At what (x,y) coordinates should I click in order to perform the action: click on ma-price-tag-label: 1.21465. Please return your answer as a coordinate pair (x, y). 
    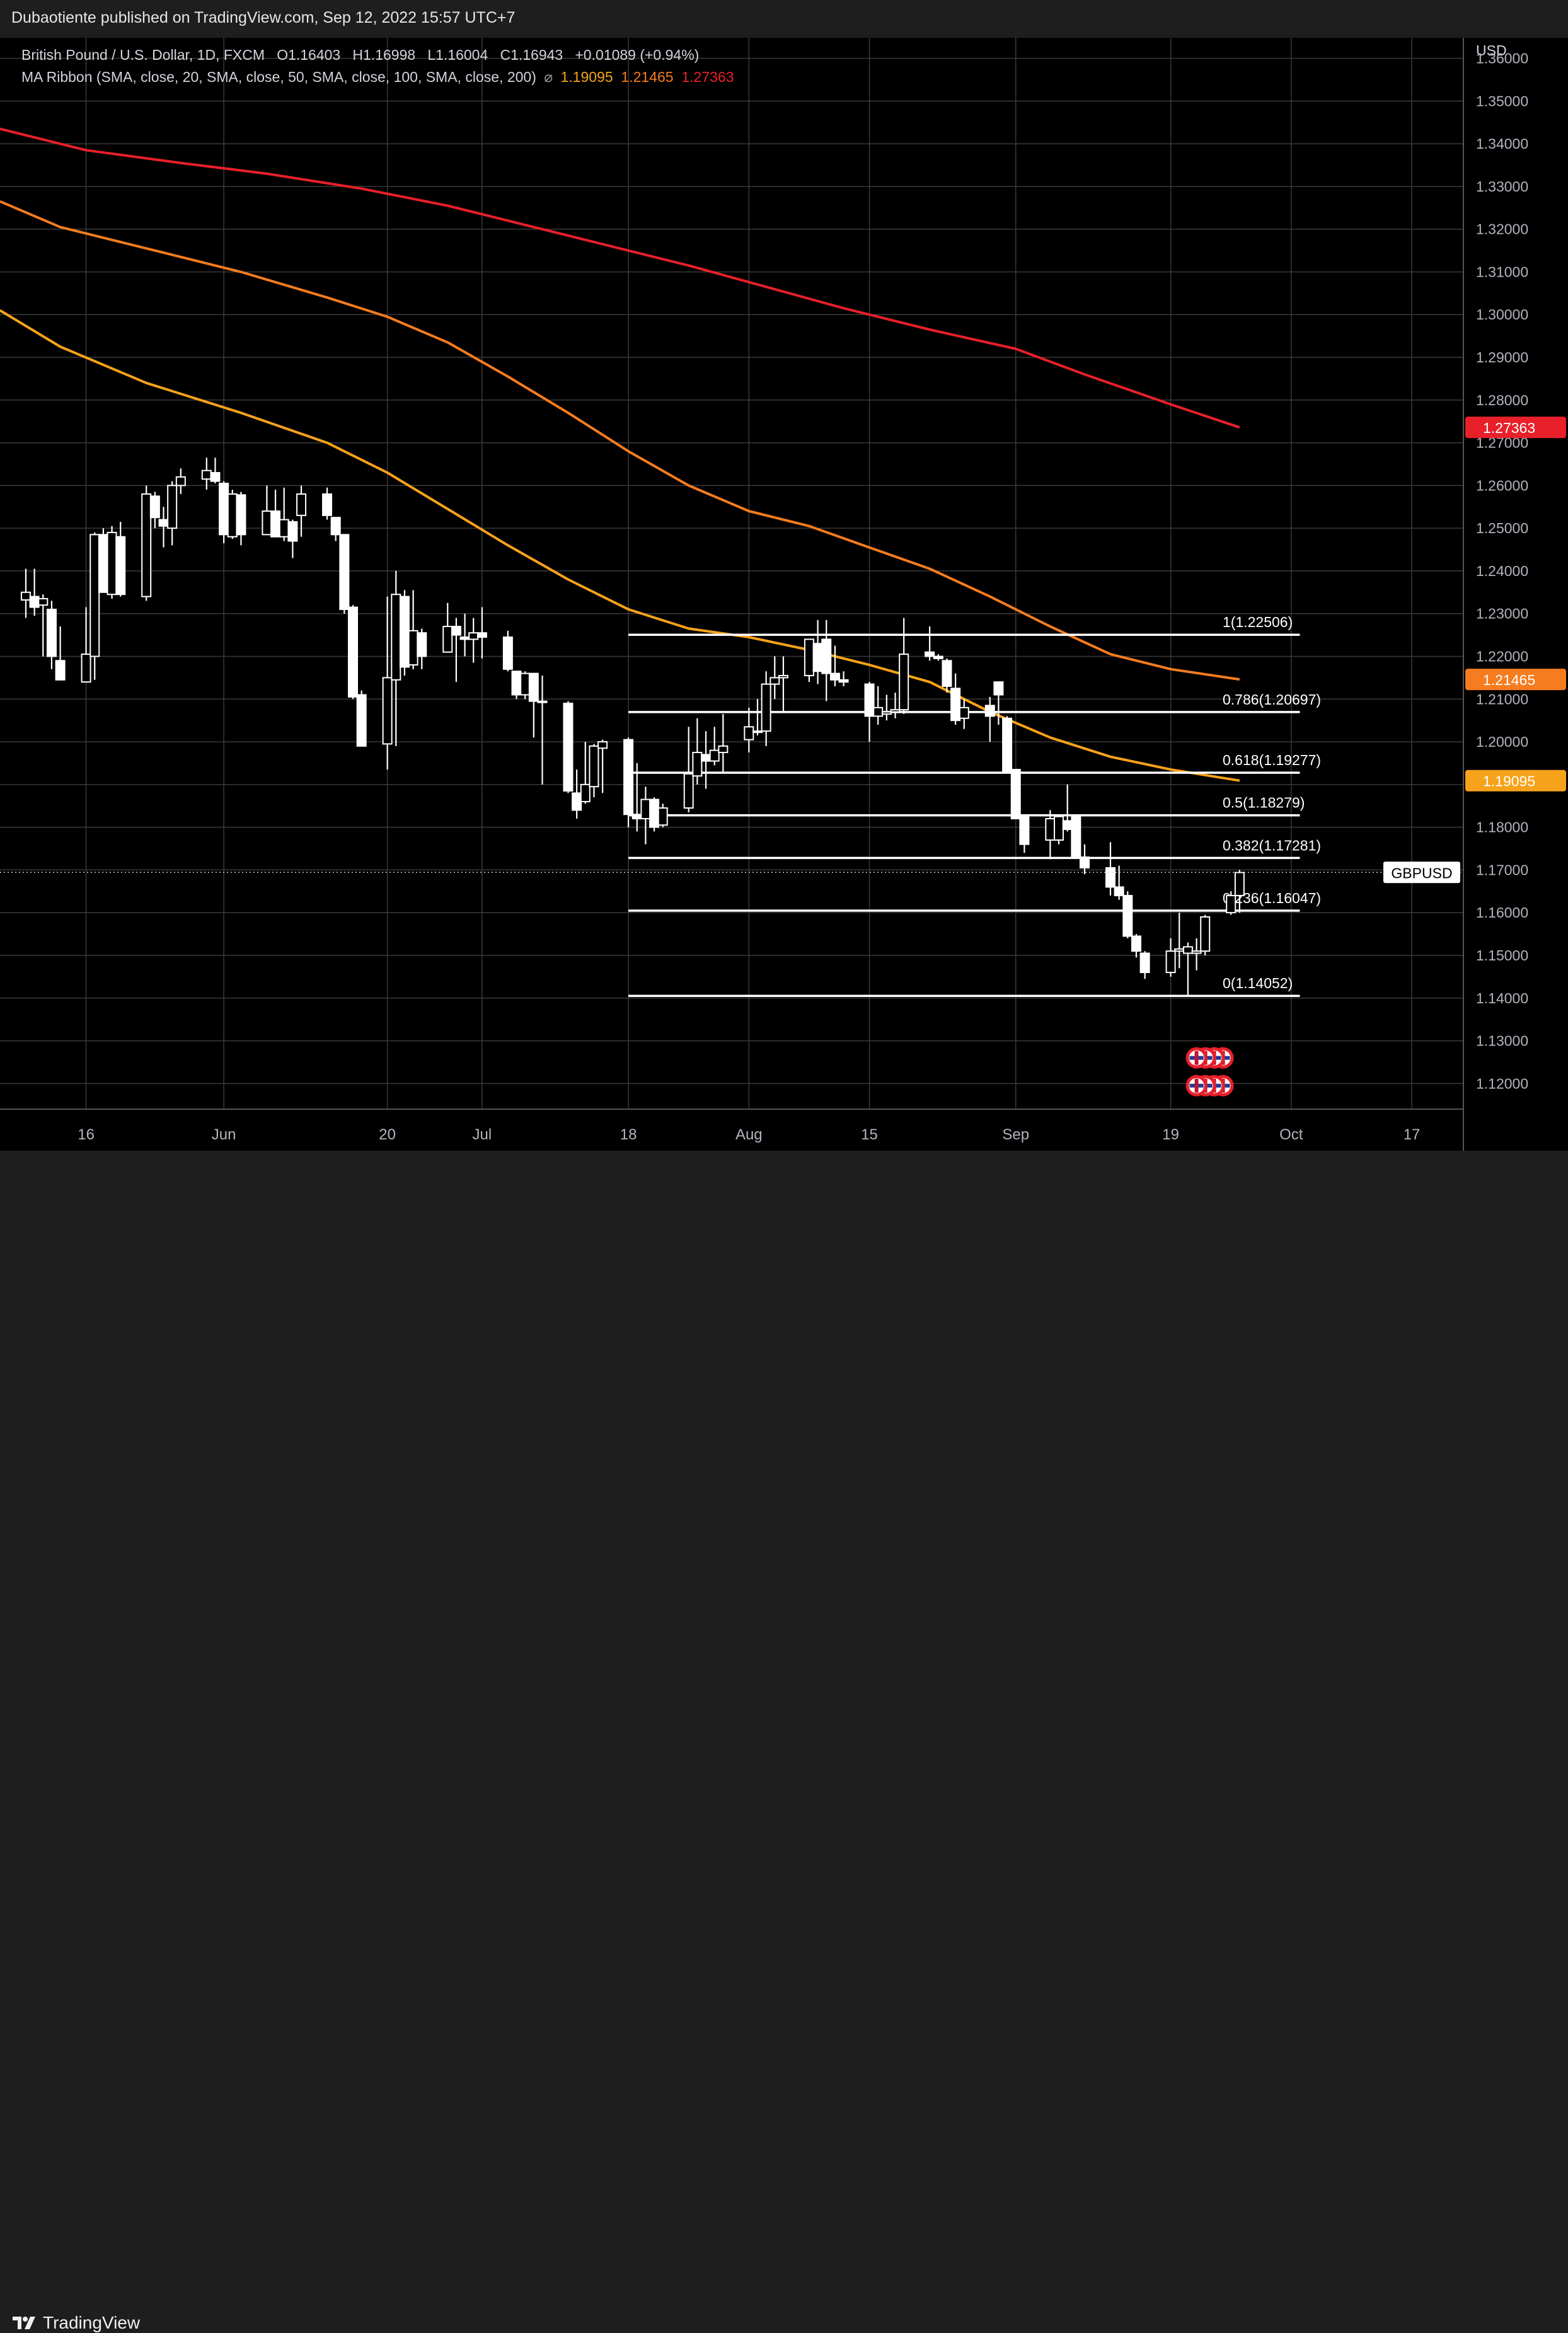
    Looking at the image, I should click on (1509, 680).